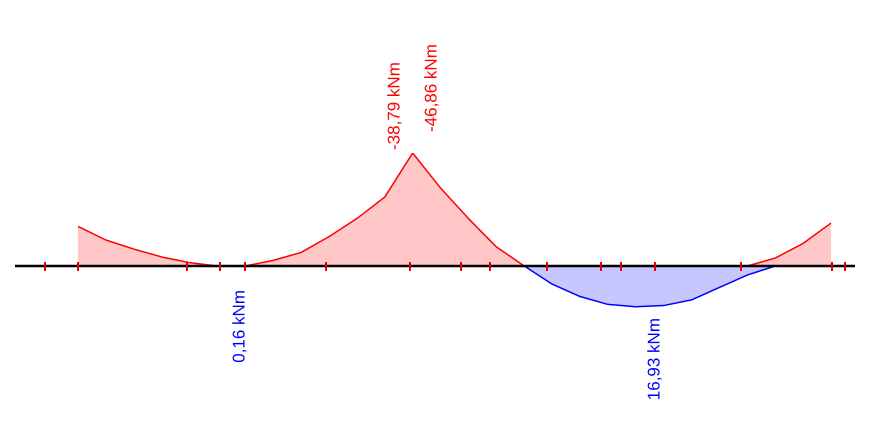 The image size is (871, 443). Describe the element at coordinates (239, 326) in the screenshot. I see `annotation: 0,16 kNm` at that location.